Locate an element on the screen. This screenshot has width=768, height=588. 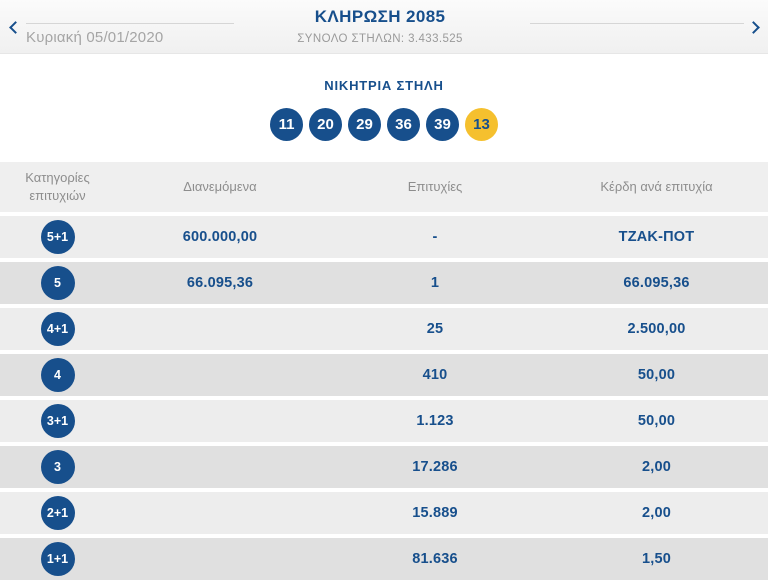
category-badge: 5+1 is located at coordinates (57, 237).